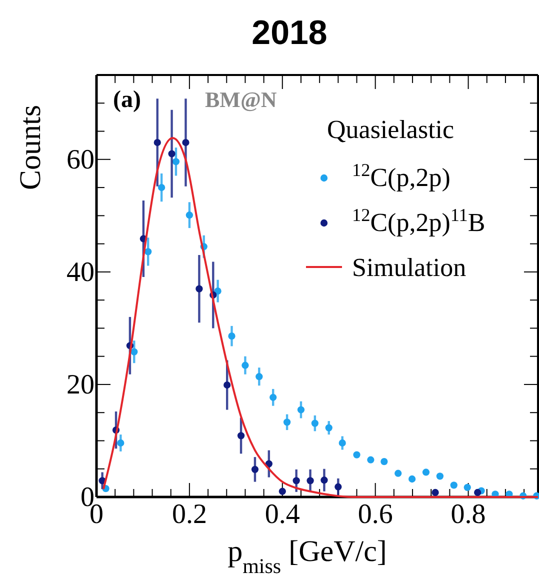 This screenshot has width=539, height=585. What do you see at coordinates (127, 100) in the screenshot?
I see `annotation: (a)` at bounding box center [127, 100].